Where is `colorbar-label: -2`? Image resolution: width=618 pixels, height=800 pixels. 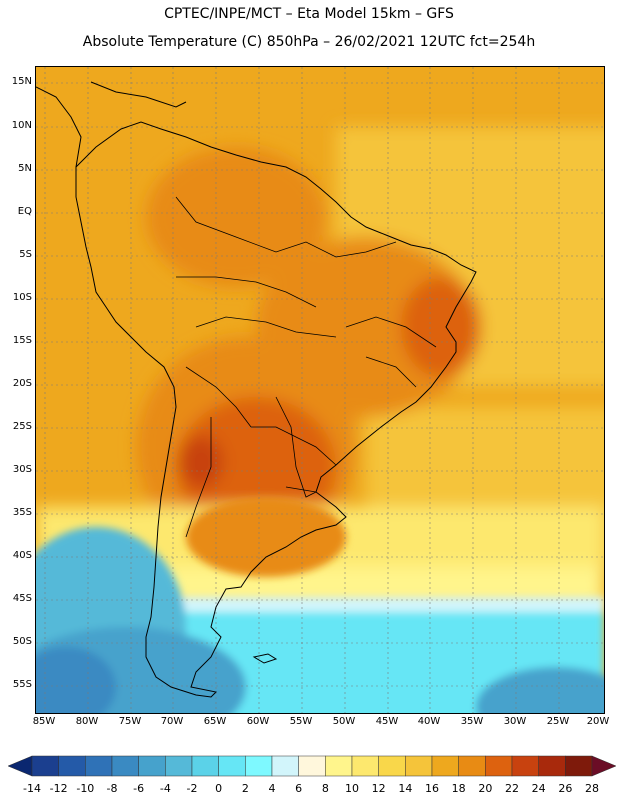 colorbar-label: -2 is located at coordinates (192, 788).